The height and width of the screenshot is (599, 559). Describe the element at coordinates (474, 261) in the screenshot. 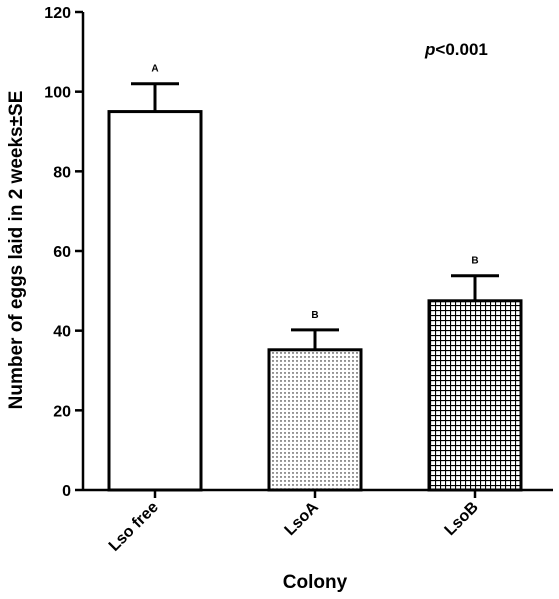

I see `sig-letter-3: B` at that location.